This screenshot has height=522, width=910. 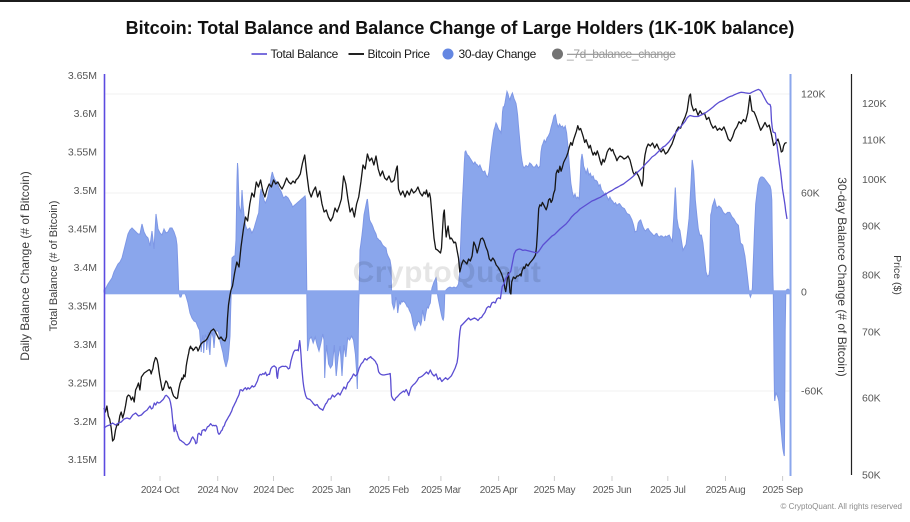 What do you see at coordinates (160, 490) in the screenshot?
I see `svg-text: 2024 Oct` at bounding box center [160, 490].